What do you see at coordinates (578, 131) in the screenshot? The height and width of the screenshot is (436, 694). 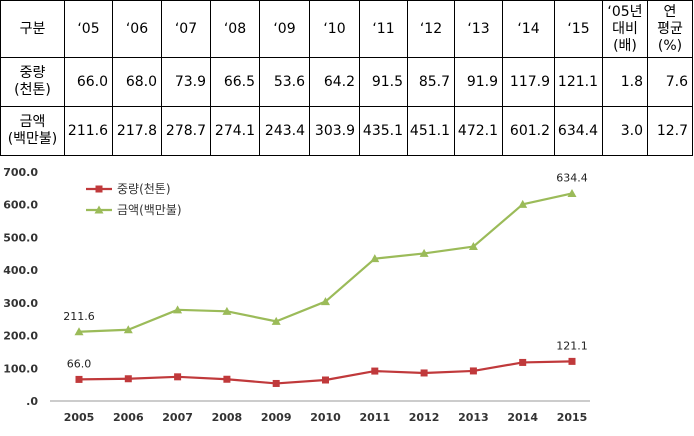 I see `table-cell: 634.4` at bounding box center [578, 131].